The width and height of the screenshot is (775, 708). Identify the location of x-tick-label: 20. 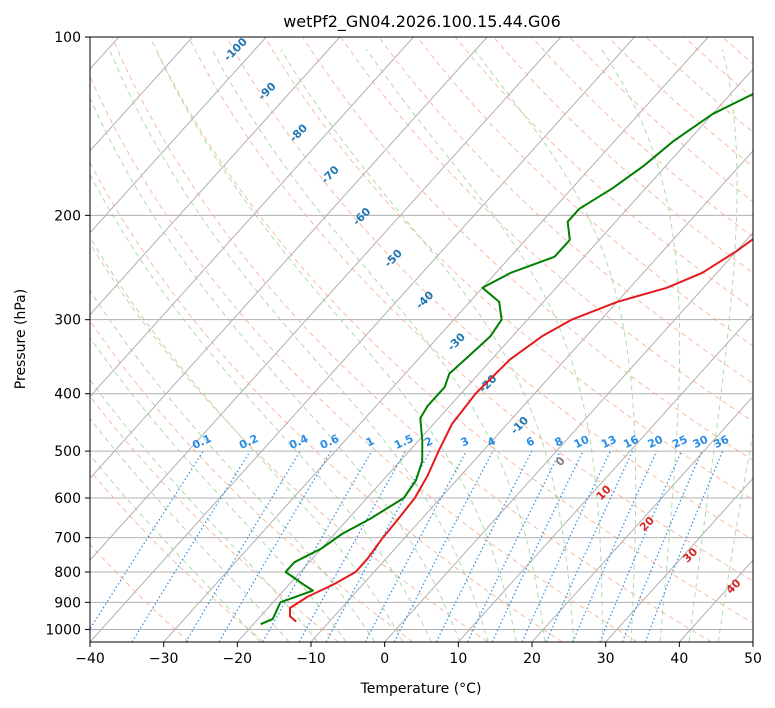
(532, 659).